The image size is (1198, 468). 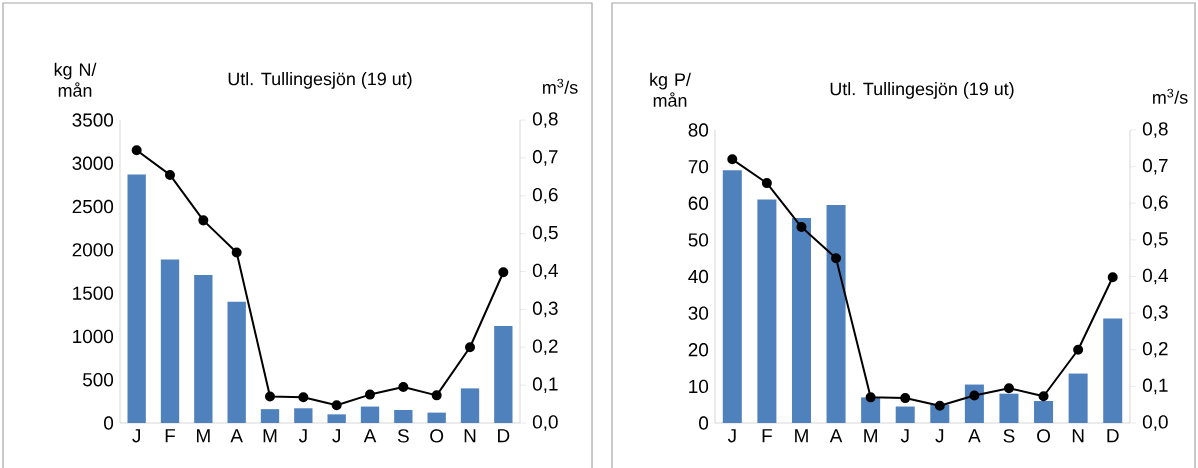 I want to click on y-tick-label: 1000, so click(x=93, y=336).